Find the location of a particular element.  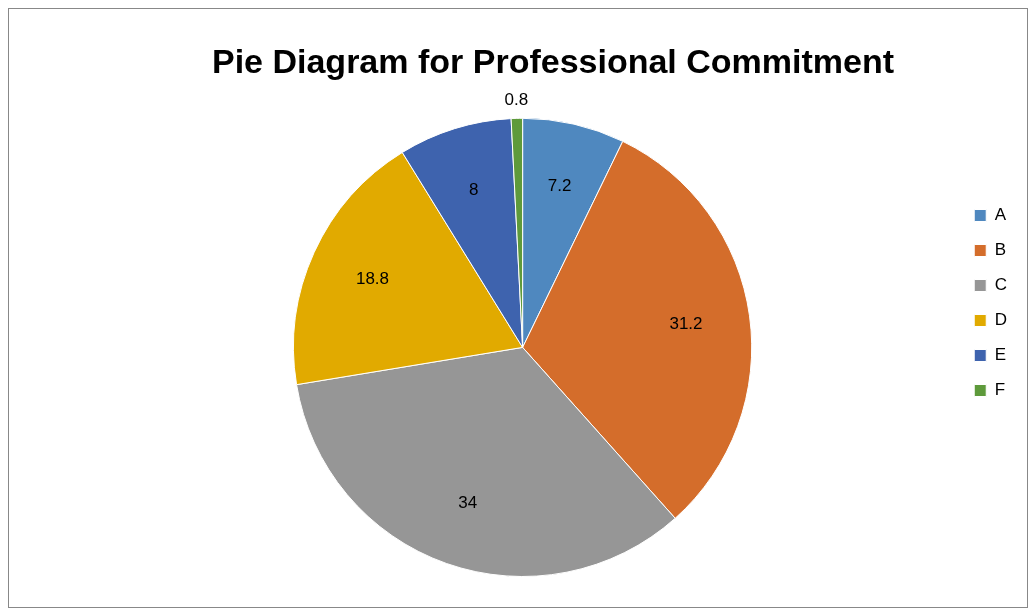

data-label: 7.2 is located at coordinates (559, 186).